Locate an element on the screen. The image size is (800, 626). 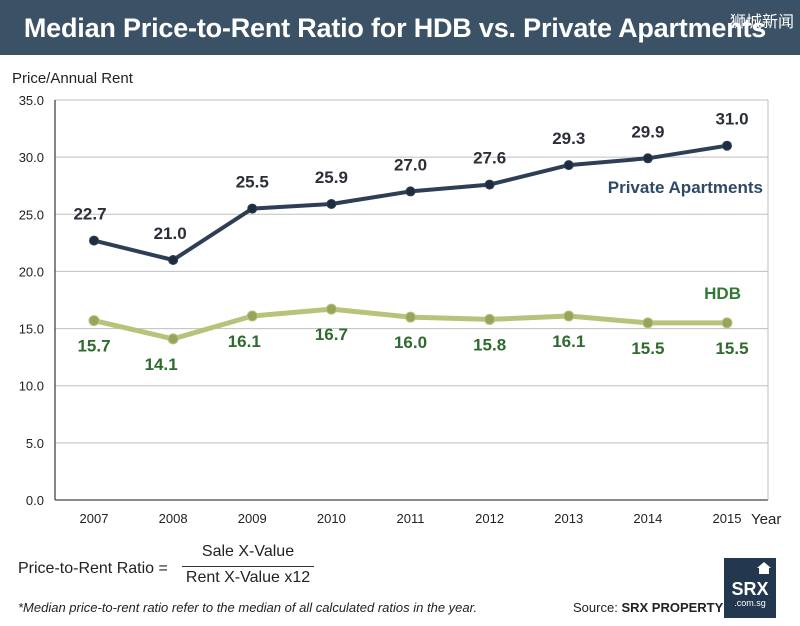
x-tick-label: 2012 is located at coordinates (489, 518).